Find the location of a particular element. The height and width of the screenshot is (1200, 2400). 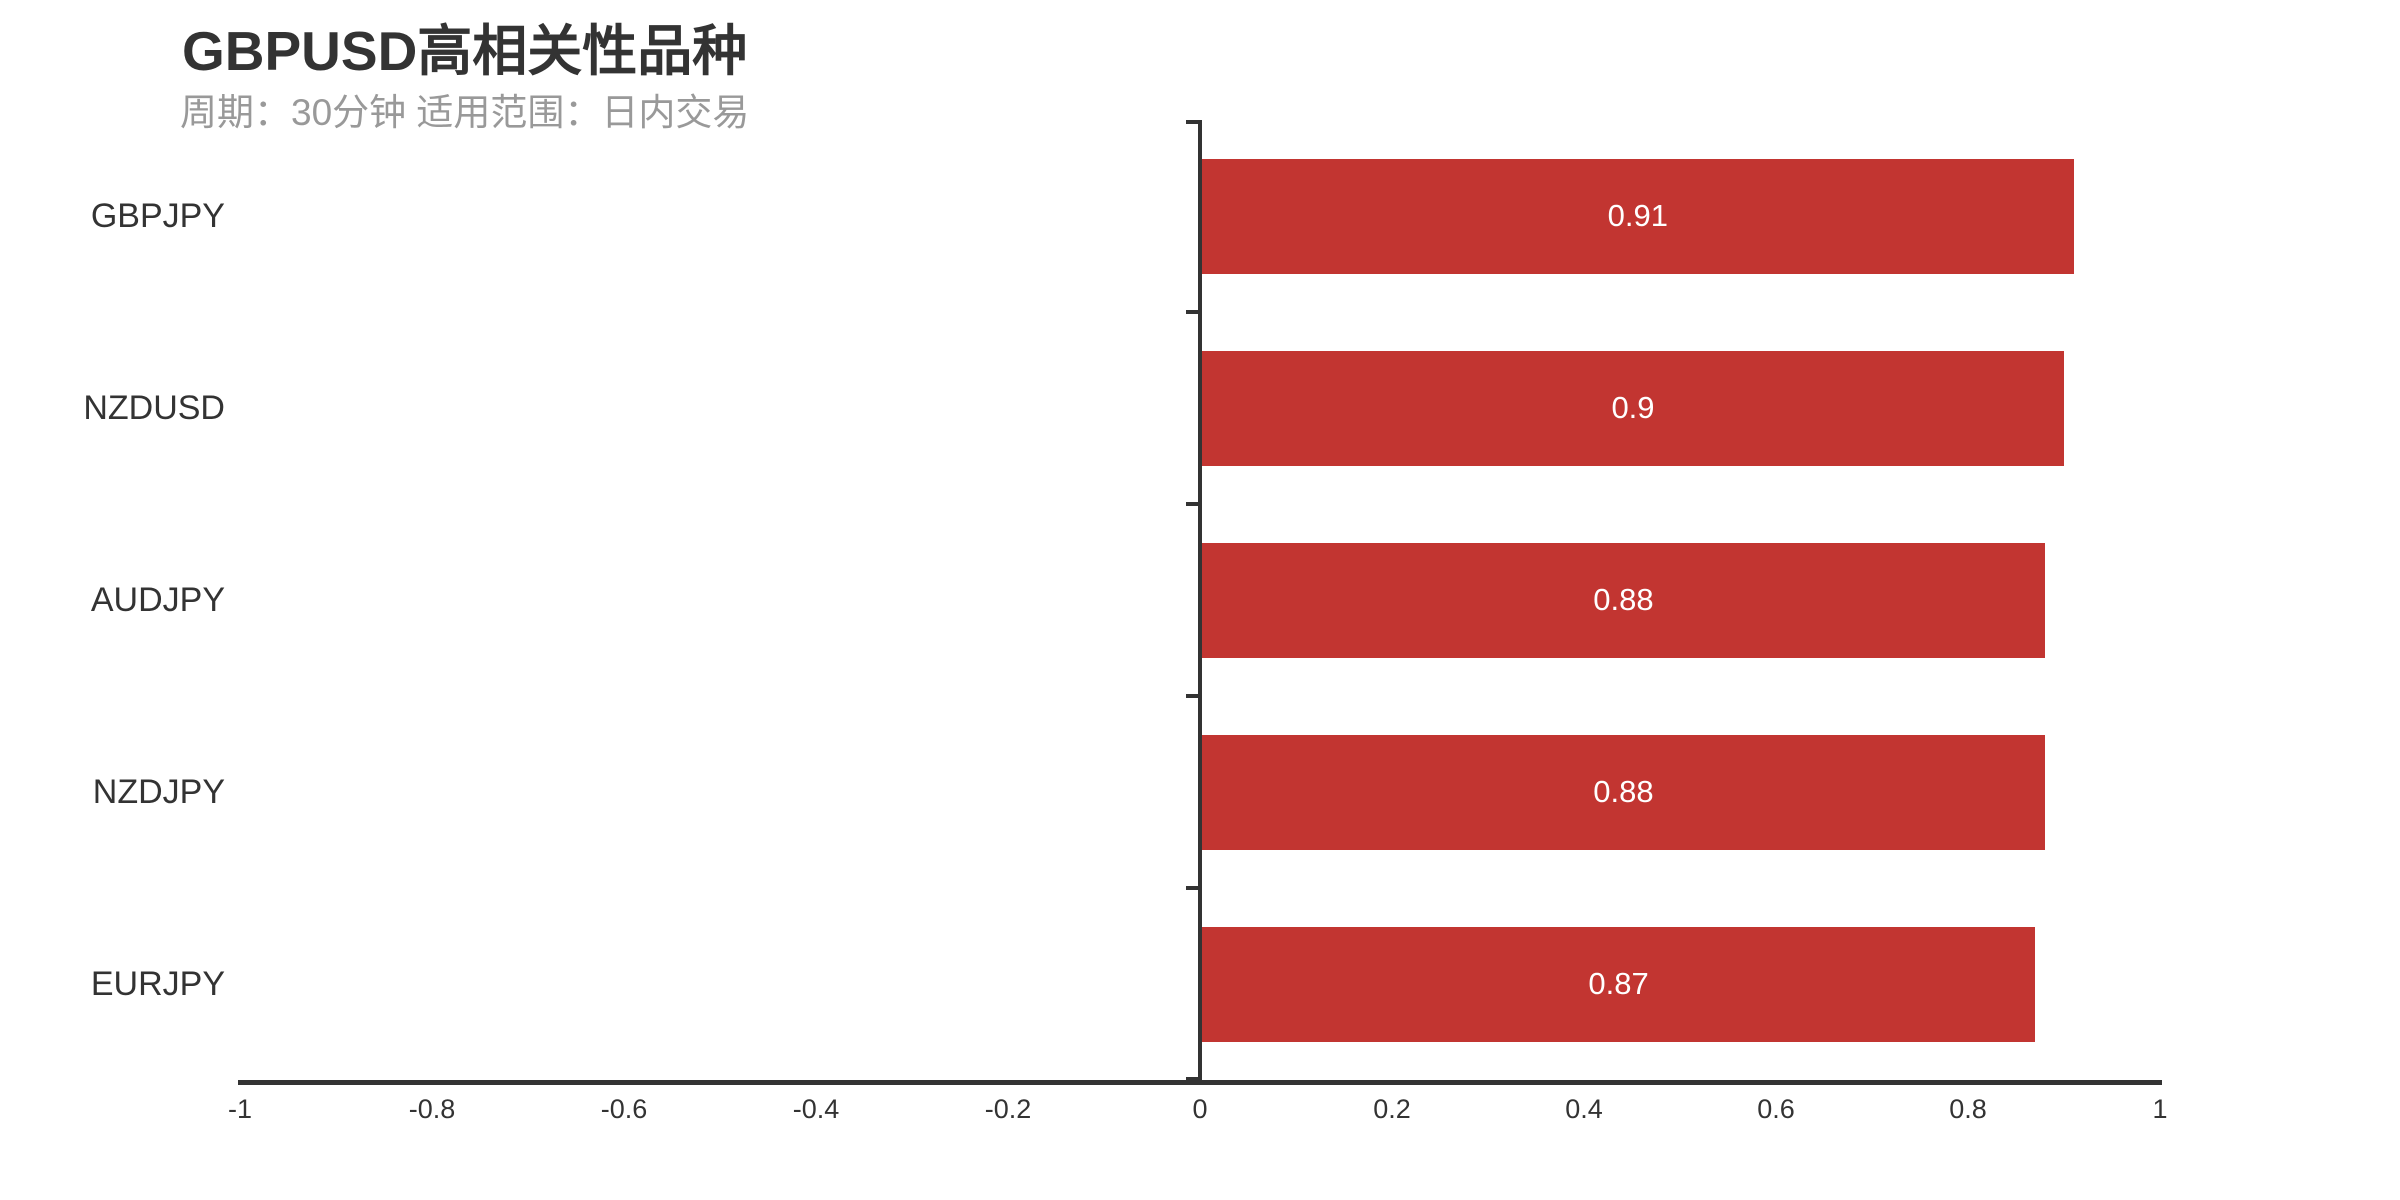

x-axis-tick-label: 0.4 is located at coordinates (1584, 1109).